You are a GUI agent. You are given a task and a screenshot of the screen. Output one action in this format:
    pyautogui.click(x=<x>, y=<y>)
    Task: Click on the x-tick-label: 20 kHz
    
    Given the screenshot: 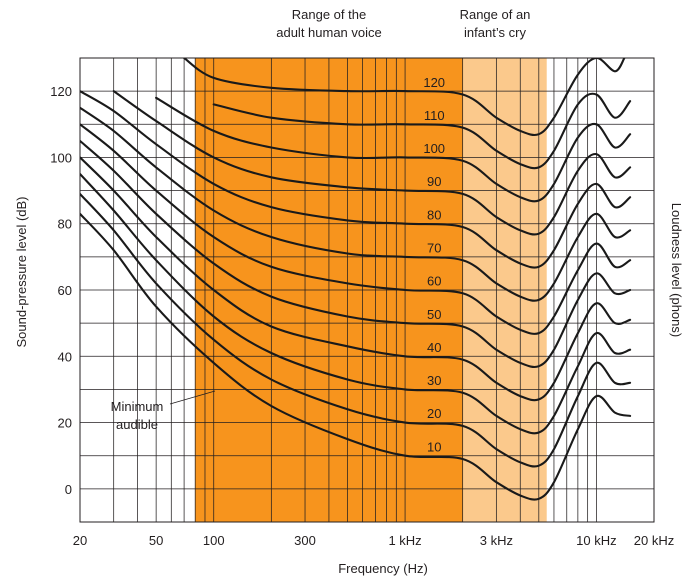 What is the action you would take?
    pyautogui.click(x=654, y=540)
    